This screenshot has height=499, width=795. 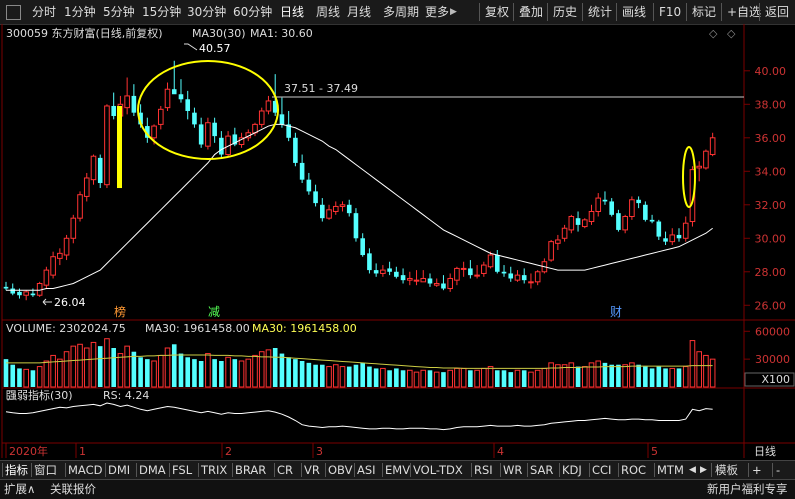 I want to click on toolbar-button-5: F10, so click(x=670, y=12).